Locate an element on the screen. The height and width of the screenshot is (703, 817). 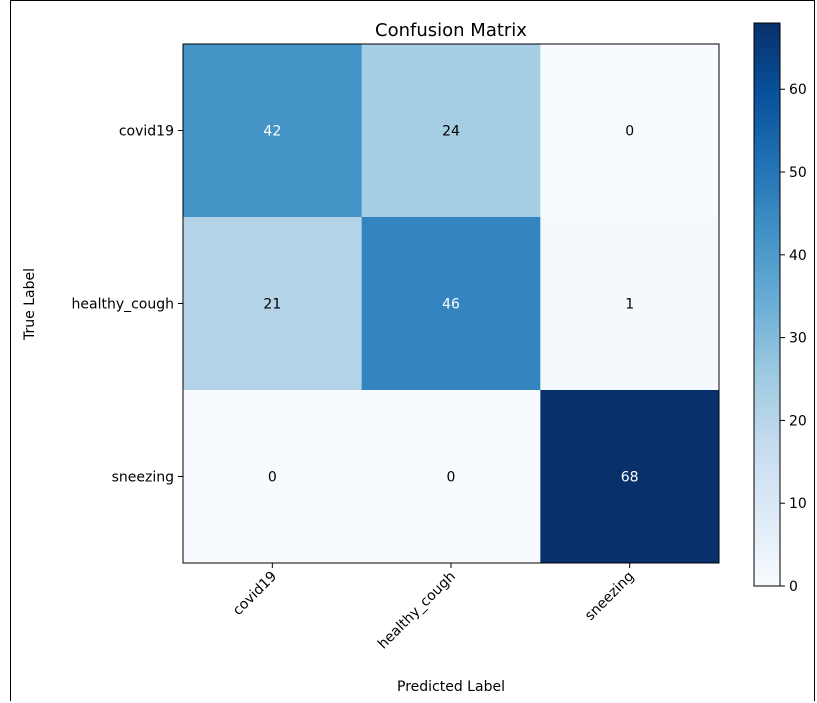
chart-title: Confusion Matrix is located at coordinates (451, 30).